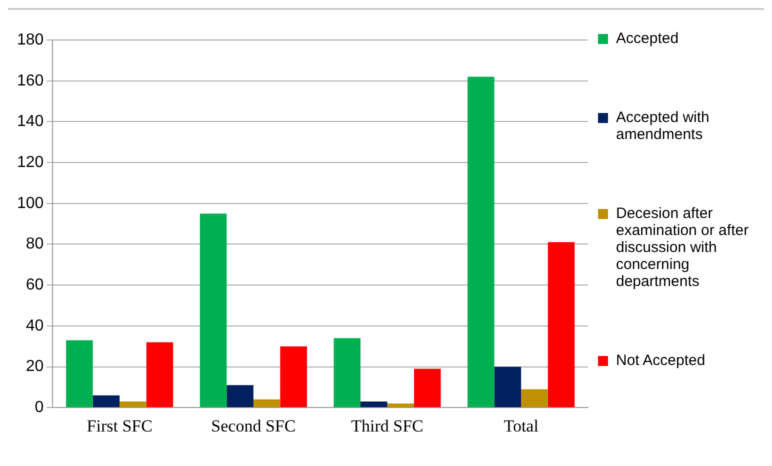 The image size is (772, 466). I want to click on legend-label: Not Accepted, so click(661, 360).